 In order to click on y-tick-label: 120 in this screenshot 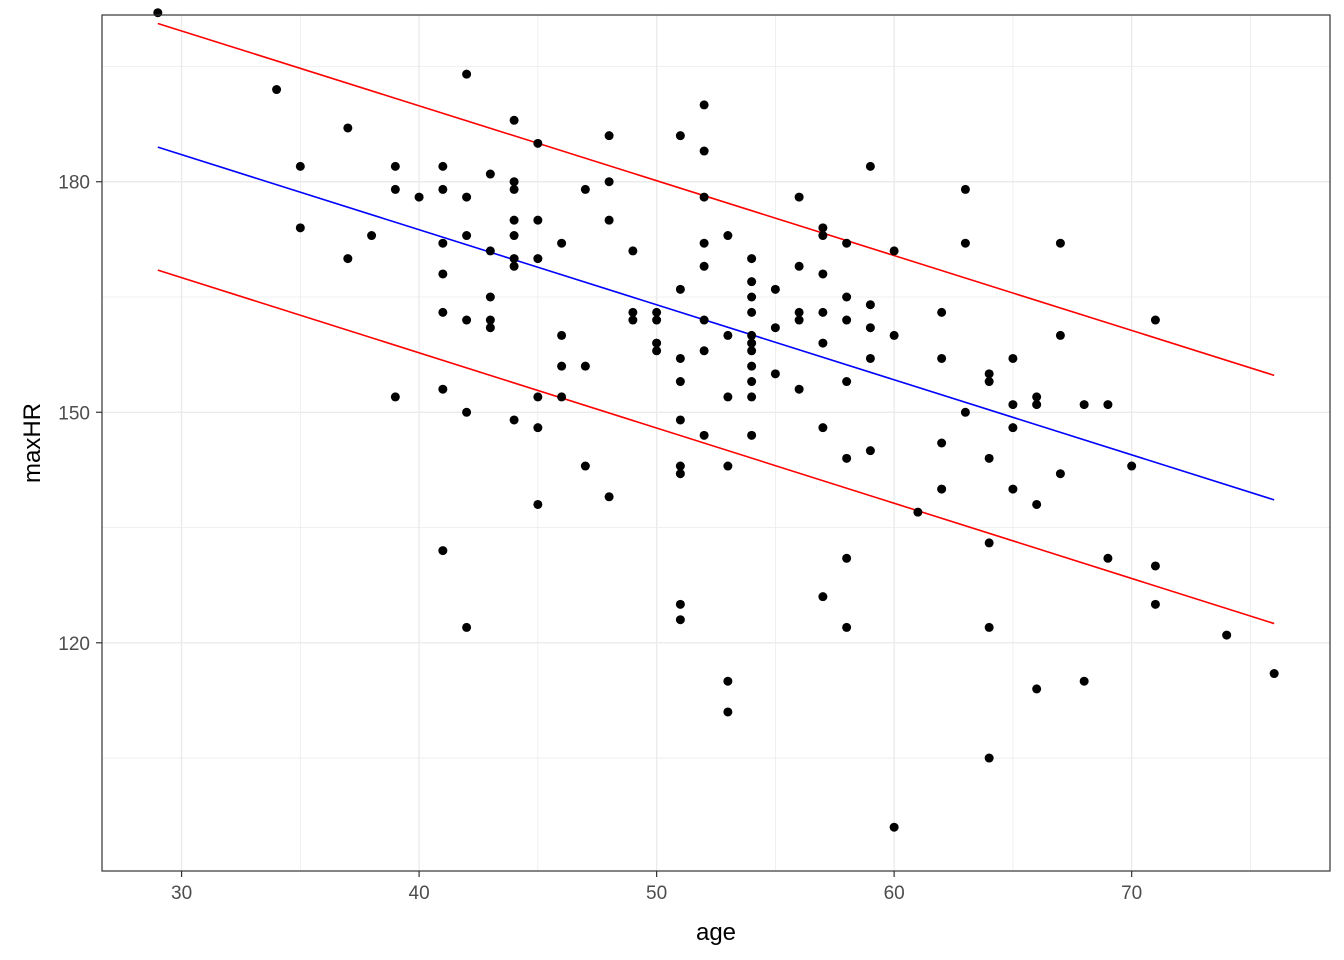, I will do `click(74, 644)`.